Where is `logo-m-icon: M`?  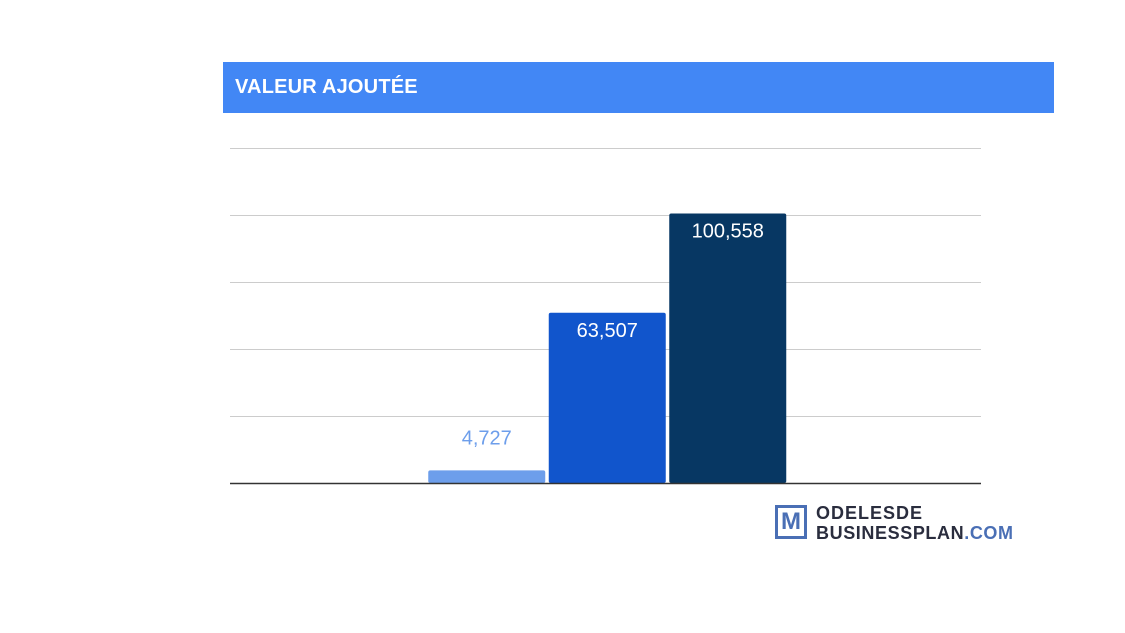 logo-m-icon: M is located at coordinates (791, 522).